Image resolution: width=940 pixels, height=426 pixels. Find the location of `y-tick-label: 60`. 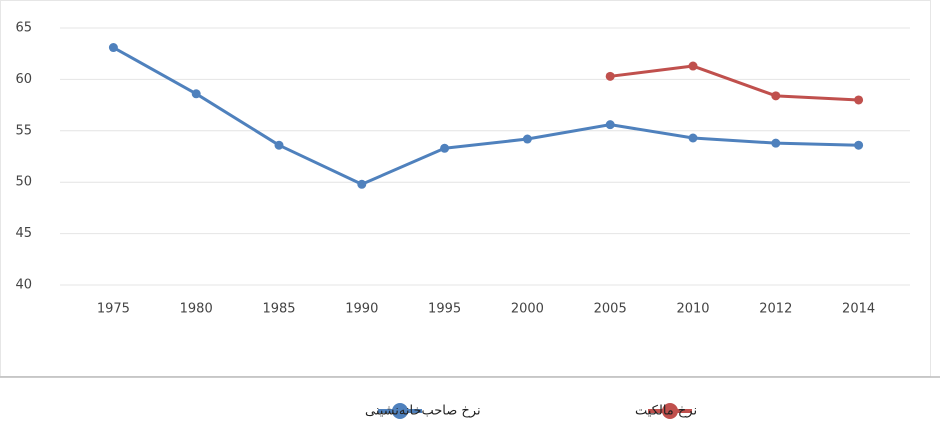

y-tick-label: 60 is located at coordinates (23, 79).